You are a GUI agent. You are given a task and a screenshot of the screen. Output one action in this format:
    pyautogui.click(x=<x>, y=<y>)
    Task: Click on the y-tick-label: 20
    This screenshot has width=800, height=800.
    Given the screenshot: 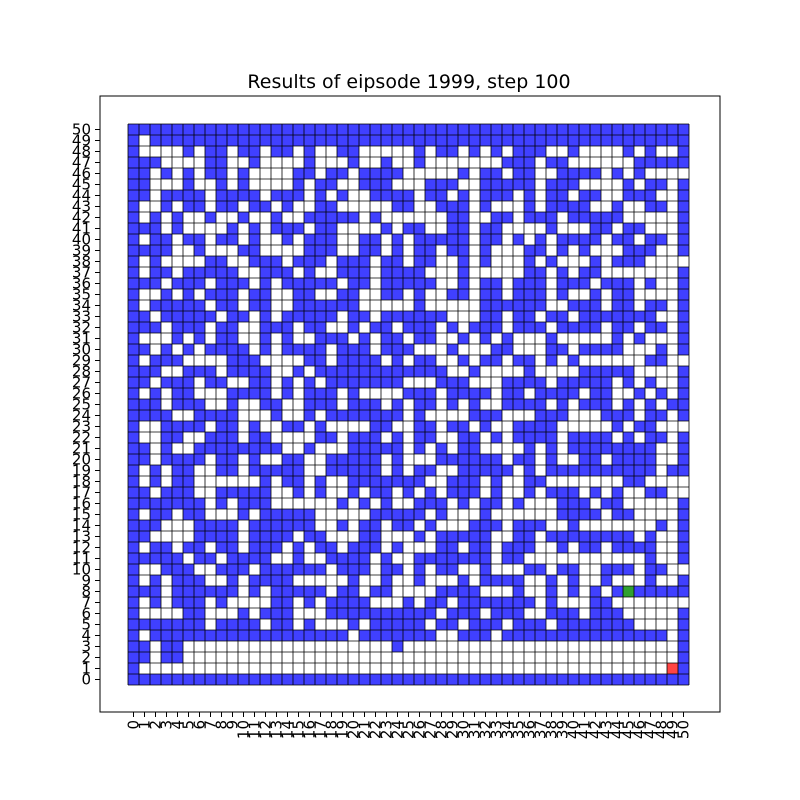 What is the action you would take?
    pyautogui.click(x=81, y=460)
    